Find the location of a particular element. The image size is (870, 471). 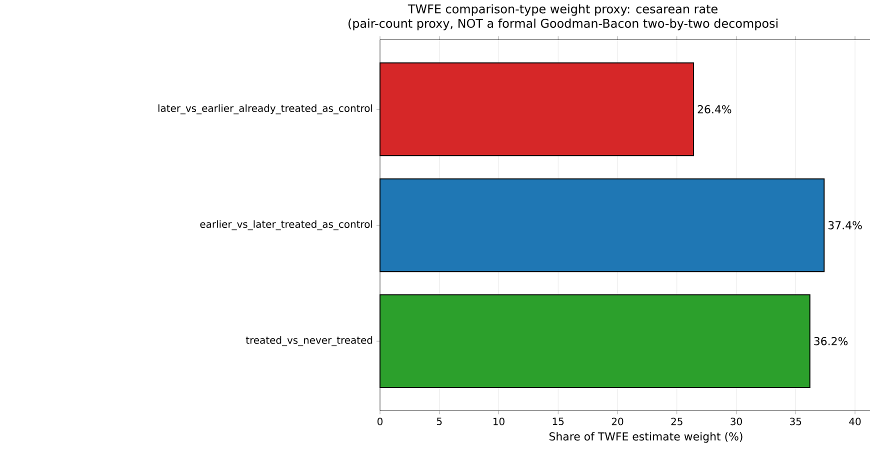

x-tick-label: 25 is located at coordinates (676, 422).